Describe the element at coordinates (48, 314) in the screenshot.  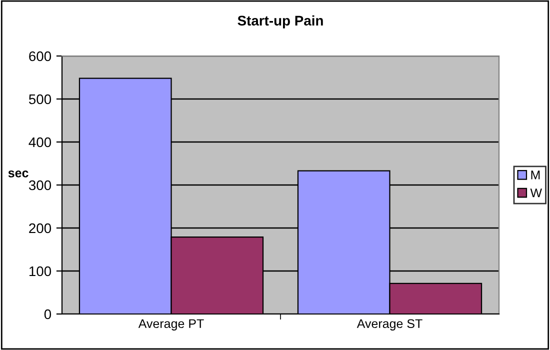
I see `y-tick-label: 0` at that location.